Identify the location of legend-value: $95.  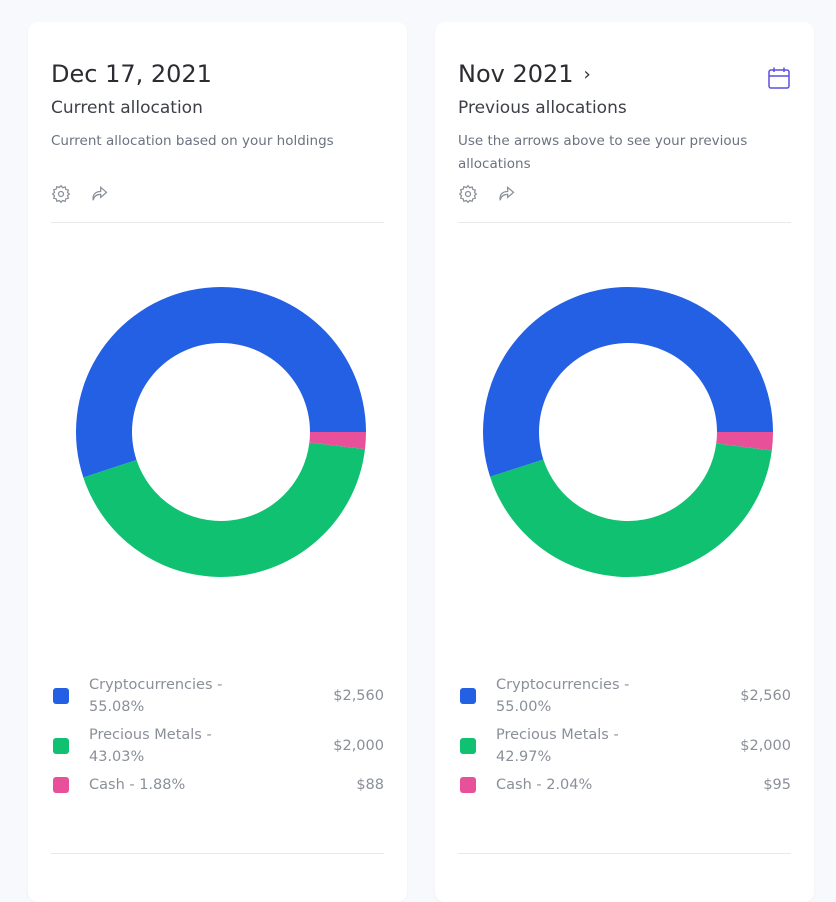
(777, 785).